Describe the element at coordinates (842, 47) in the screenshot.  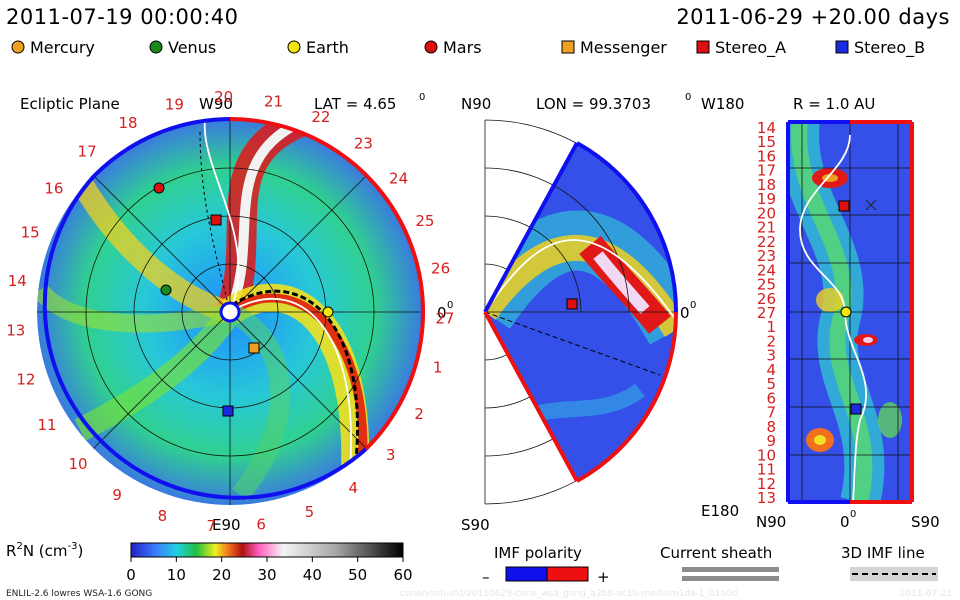
I see `legend-stereo-b-icon` at that location.